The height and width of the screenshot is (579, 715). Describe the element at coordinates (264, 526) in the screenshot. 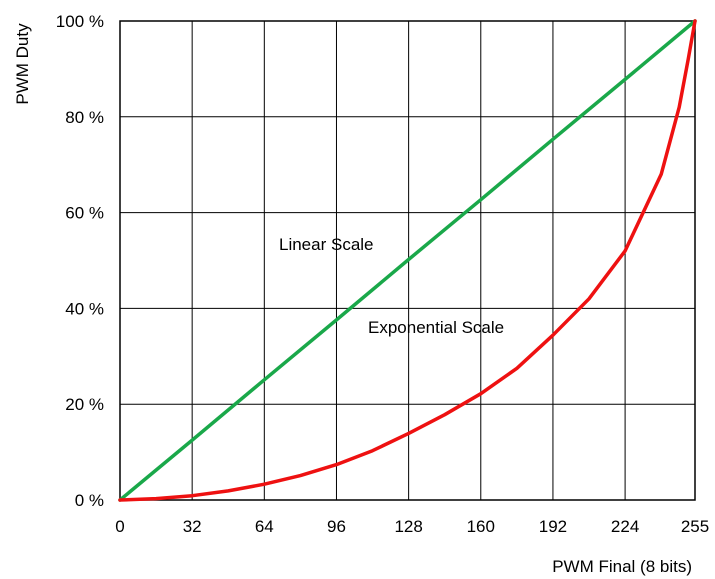

I see `x-tick-label: 64` at that location.